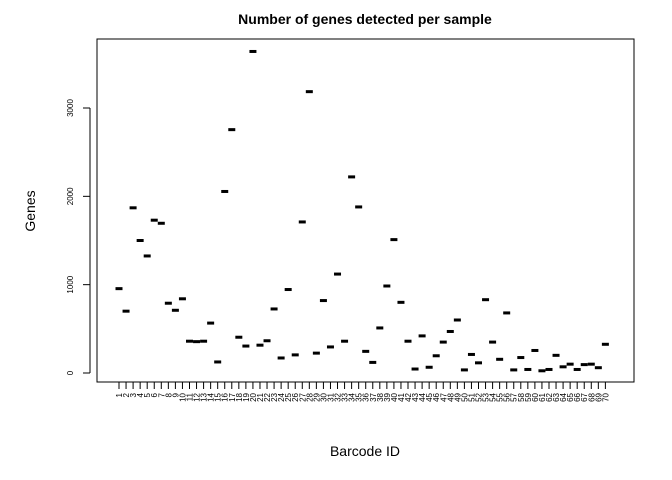  I want to click on x-tick-label: 8, so click(168, 394).